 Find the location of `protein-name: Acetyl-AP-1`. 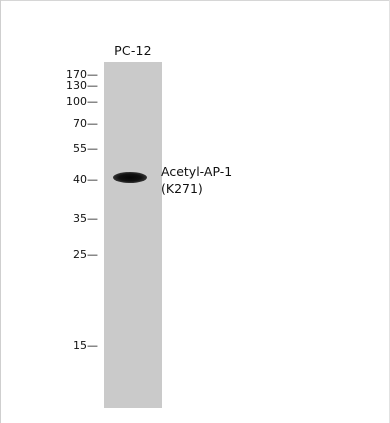

protein-name: Acetyl-AP-1 is located at coordinates (197, 171).